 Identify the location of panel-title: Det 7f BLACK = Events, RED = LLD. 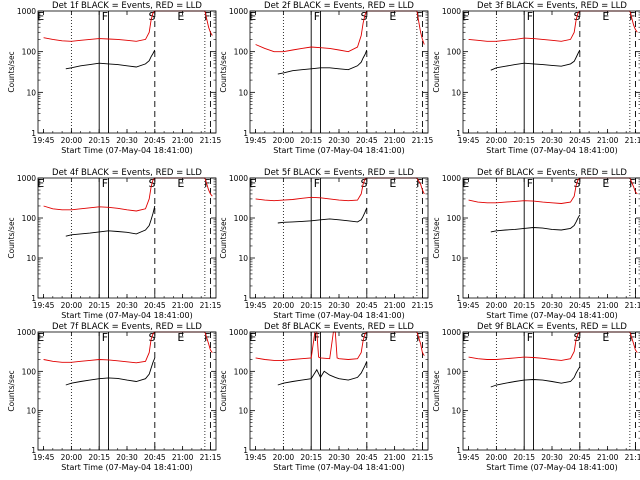
(127, 327).